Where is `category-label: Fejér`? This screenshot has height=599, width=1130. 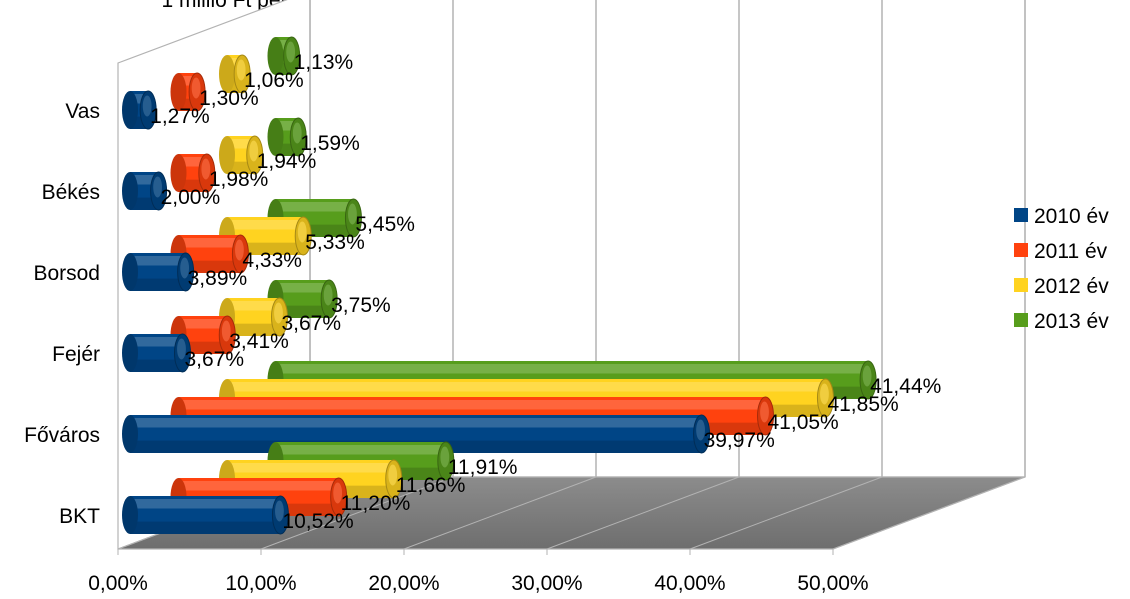 category-label: Fejér is located at coordinates (76, 354).